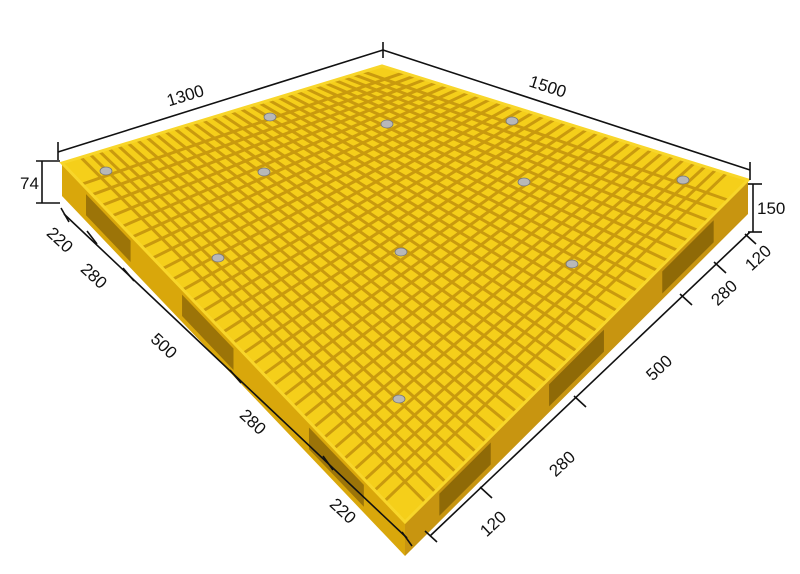 This screenshot has height=574, width=800. Describe the element at coordinates (659, 367) in the screenshot. I see `dim-right-3: 500` at that location.